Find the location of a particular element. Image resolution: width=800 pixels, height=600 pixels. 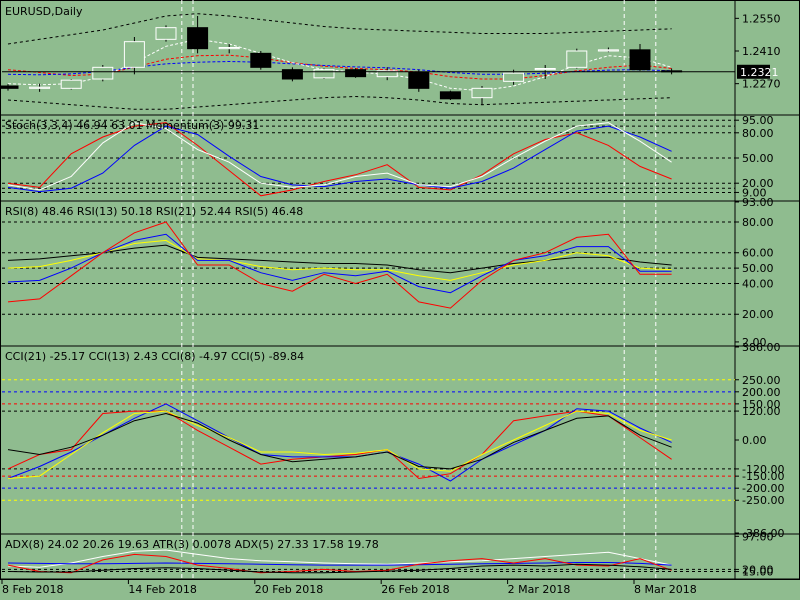

current-price-label: 1.2321 is located at coordinates (759, 72).